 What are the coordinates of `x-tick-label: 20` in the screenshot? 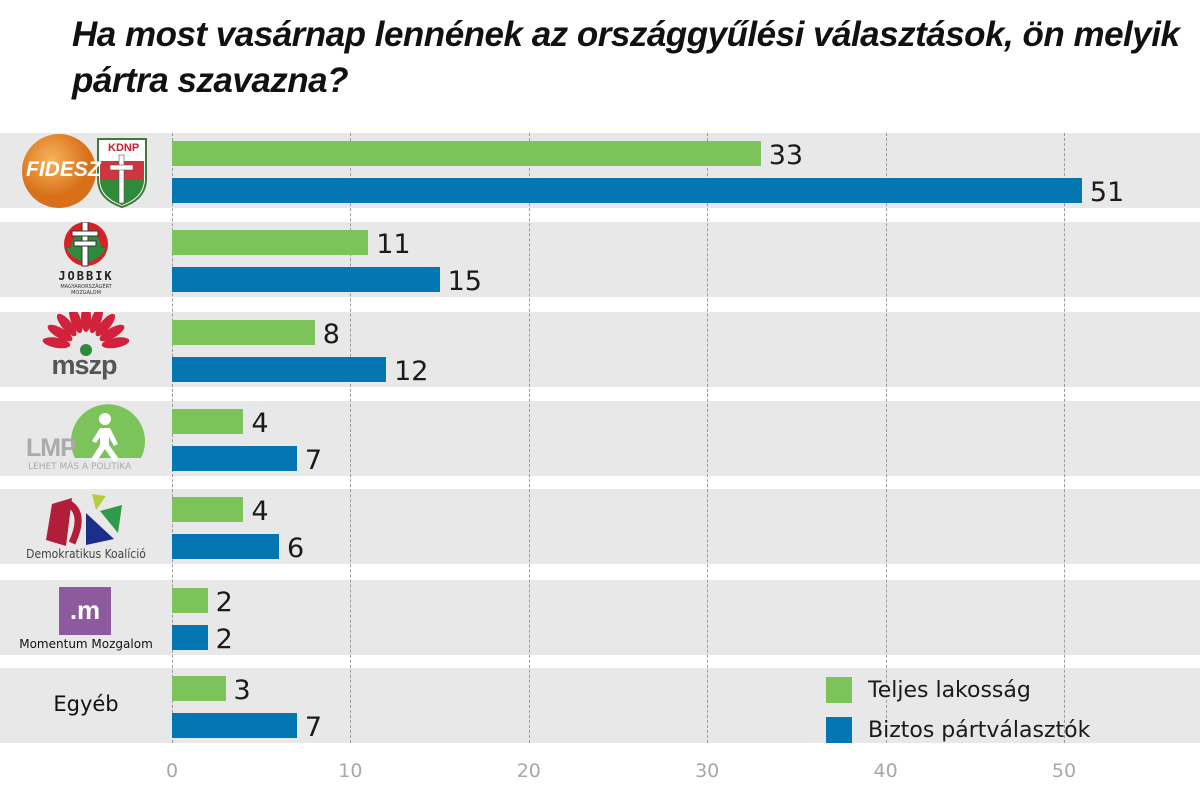 It's located at (528, 771).